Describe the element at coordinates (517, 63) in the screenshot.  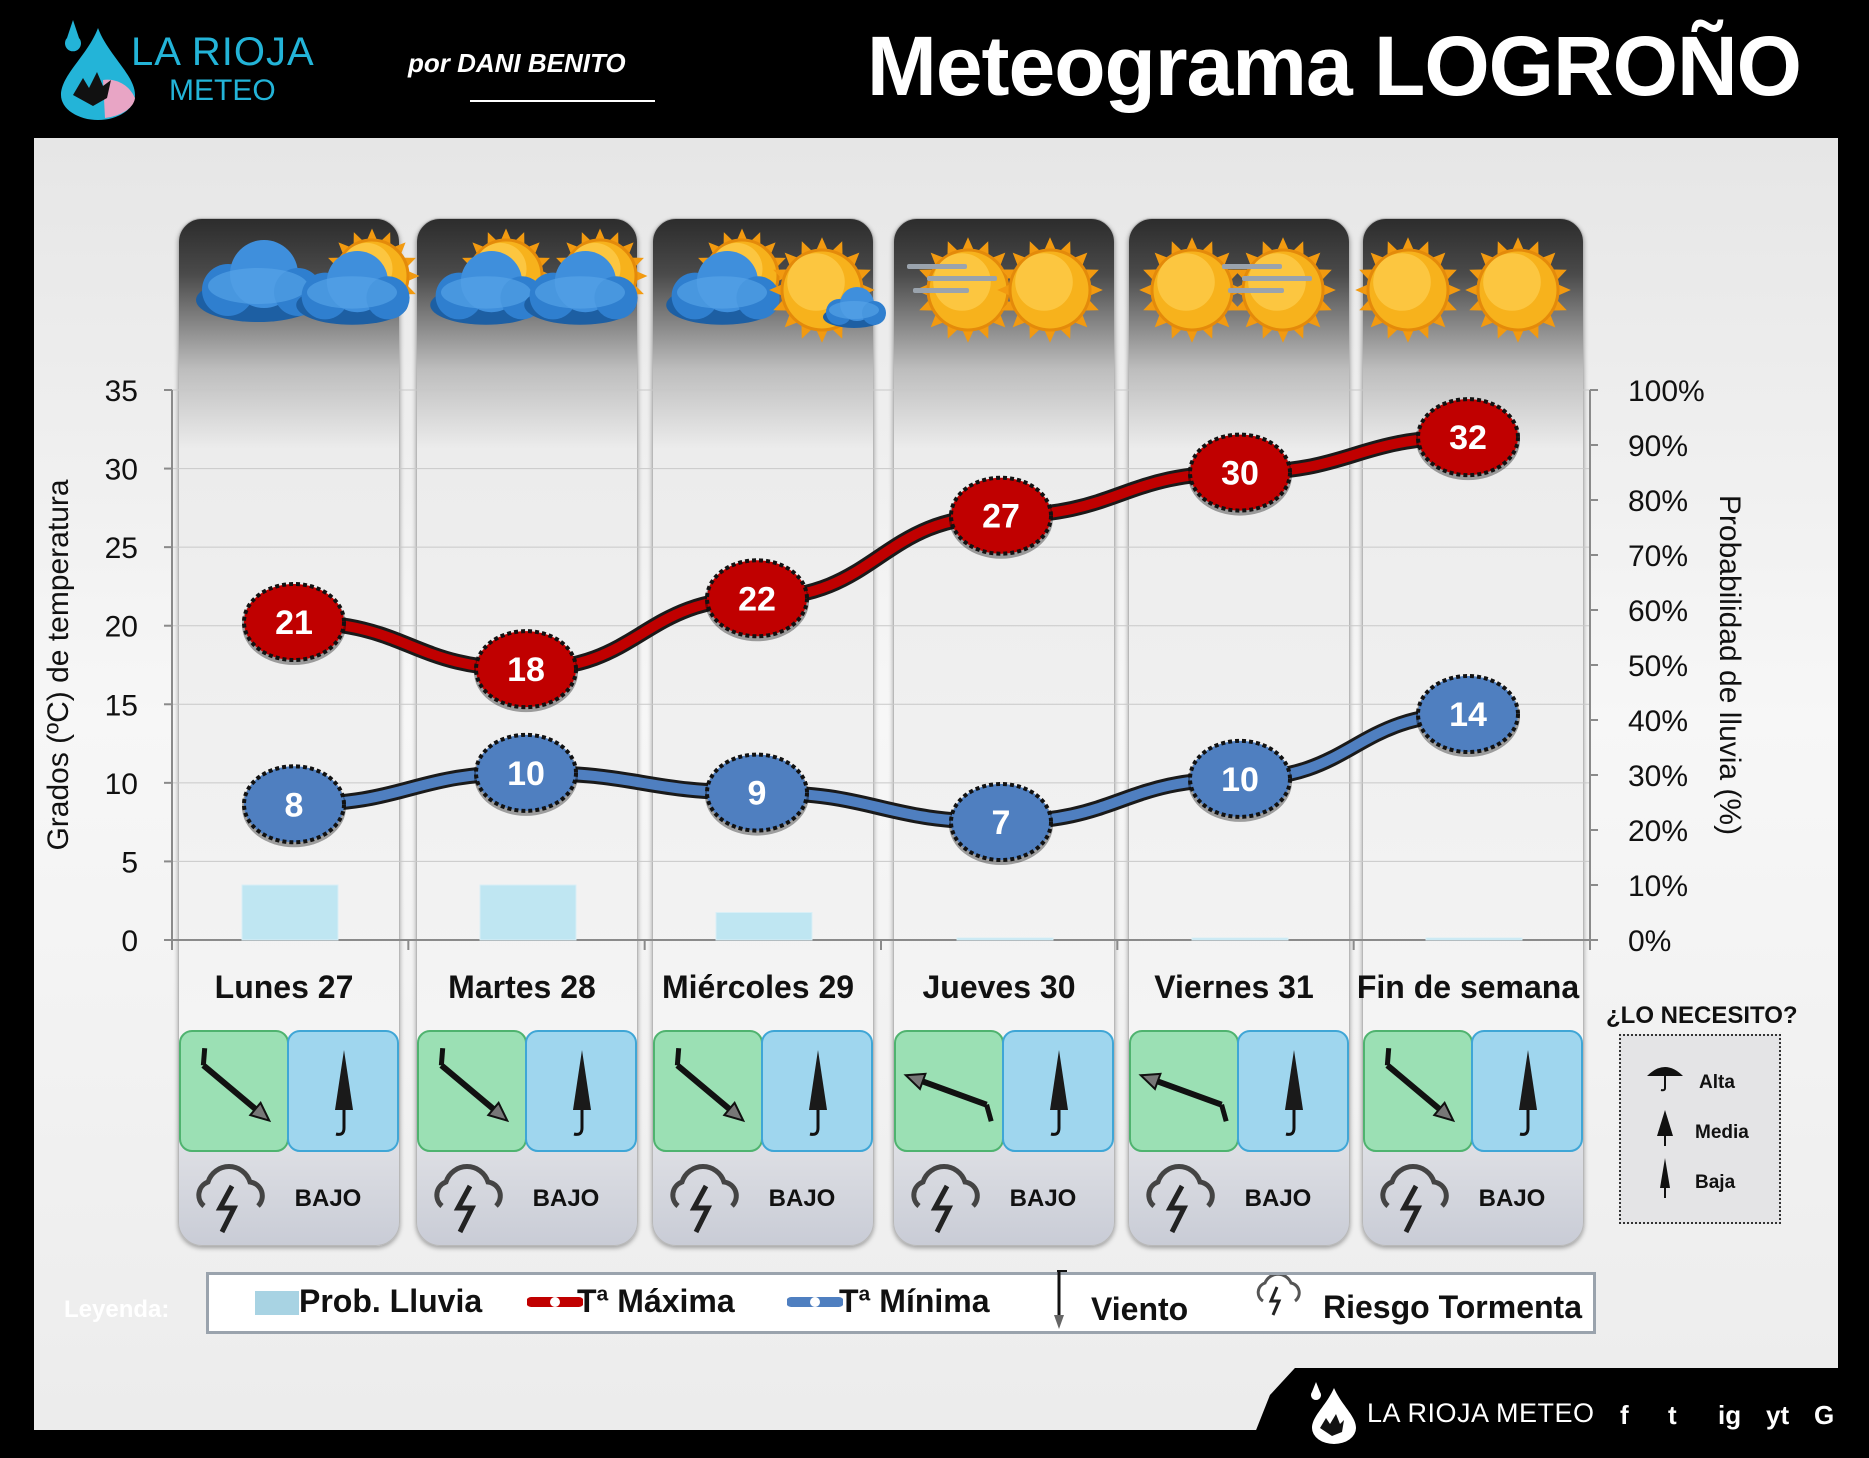
I see `byline: por DANI BENITO` at that location.